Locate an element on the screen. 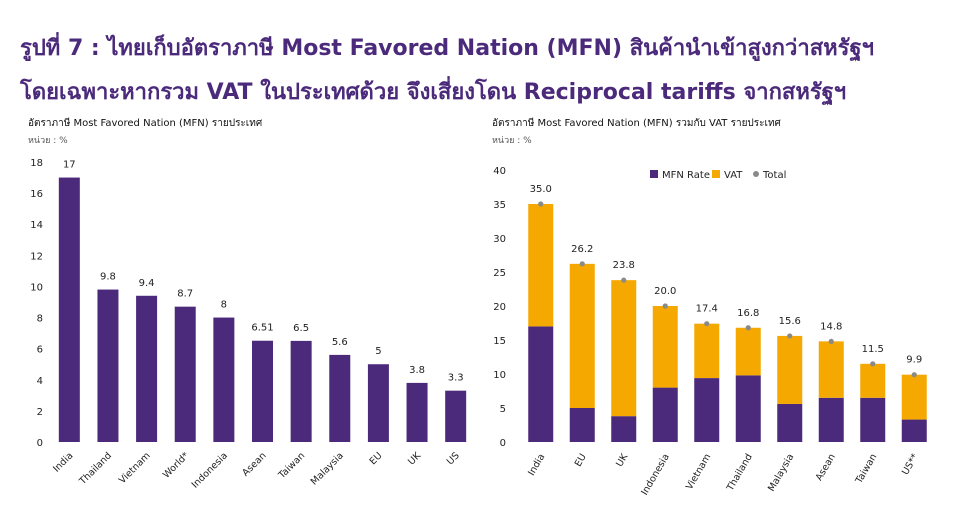 Image resolution: width=960 pixels, height=505 pixels. data-label: 3.3 is located at coordinates (456, 378).